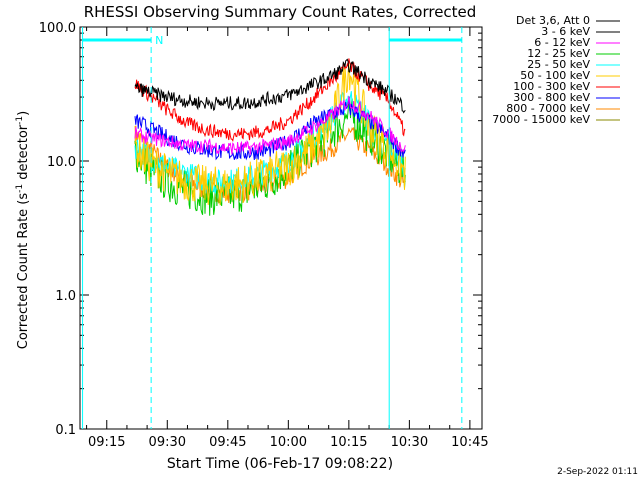  What do you see at coordinates (65, 430) in the screenshot?
I see `y-tick-label: 0.1` at bounding box center [65, 430].